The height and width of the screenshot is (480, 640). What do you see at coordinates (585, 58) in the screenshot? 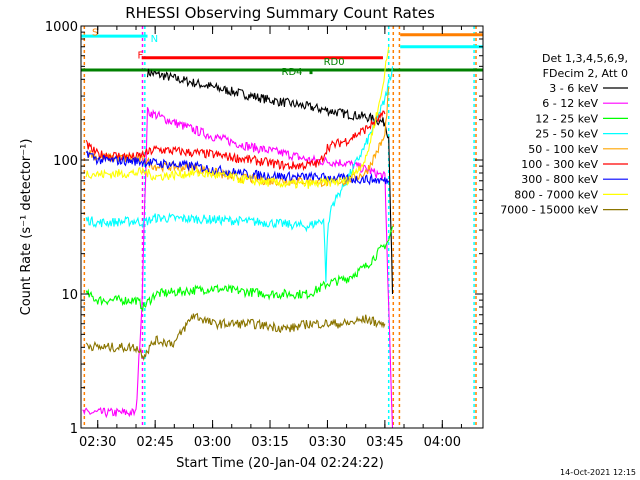
I see `legend-header-line-1: Det 1,3,4,5,6,9,` at bounding box center [585, 58].